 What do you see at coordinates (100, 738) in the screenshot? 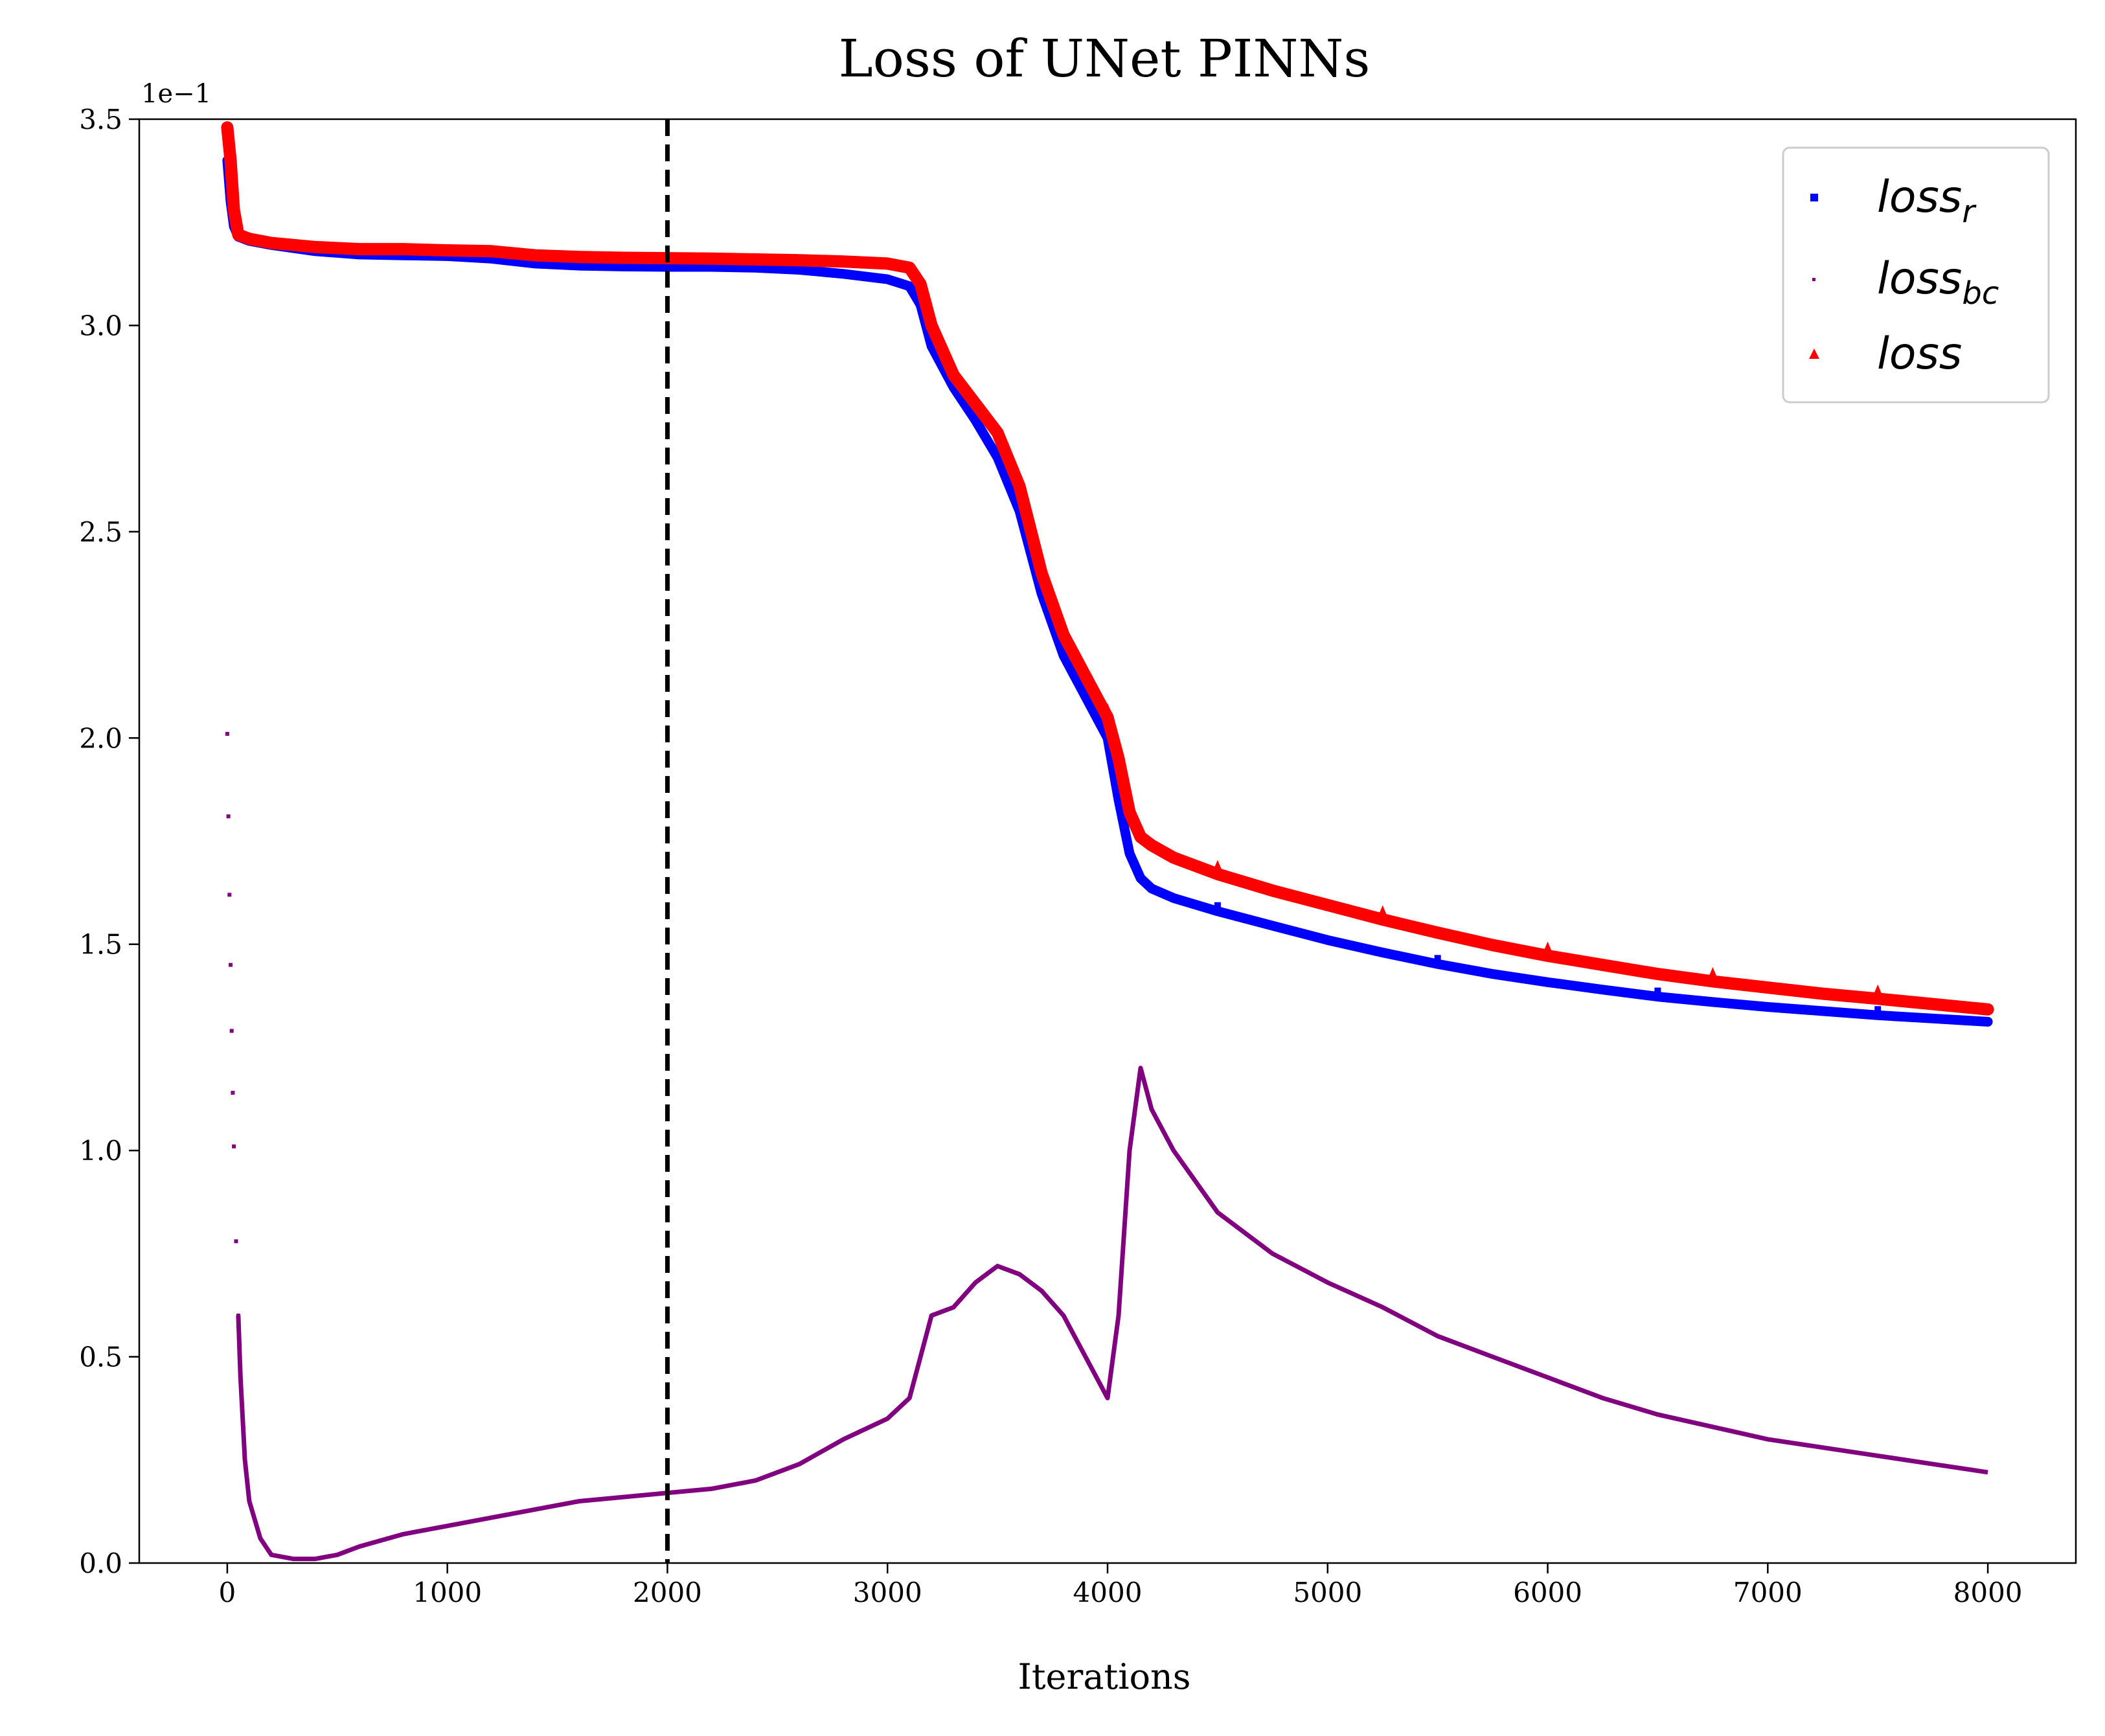
I see `y-tick-label: 2.0` at bounding box center [100, 738].